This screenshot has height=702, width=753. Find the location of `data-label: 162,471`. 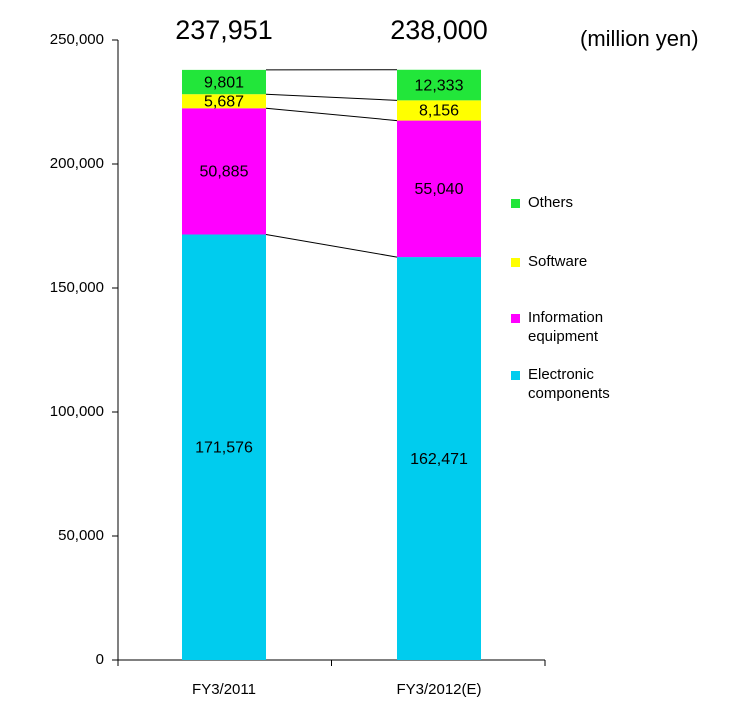

data-label: 162,471 is located at coordinates (439, 459).